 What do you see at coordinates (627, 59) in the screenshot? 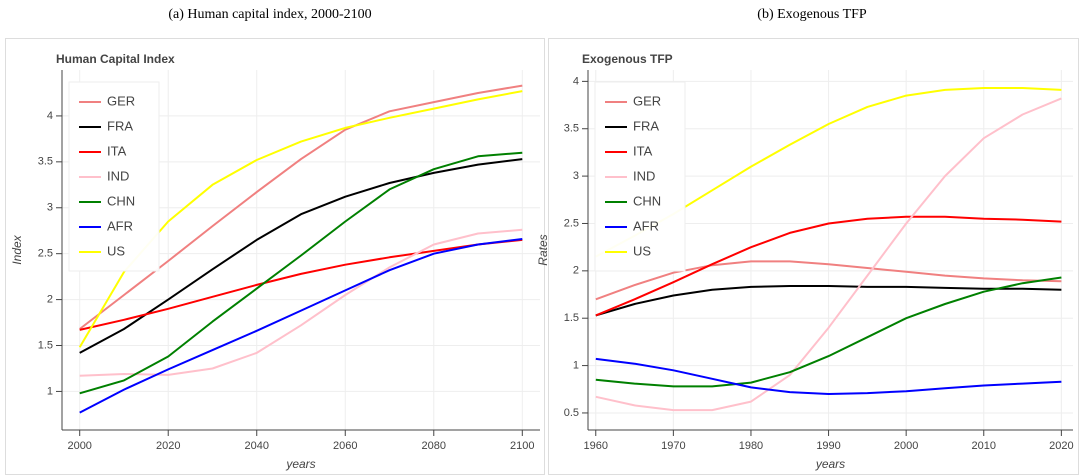
I see `chart-title: Exogenous TFP` at bounding box center [627, 59].